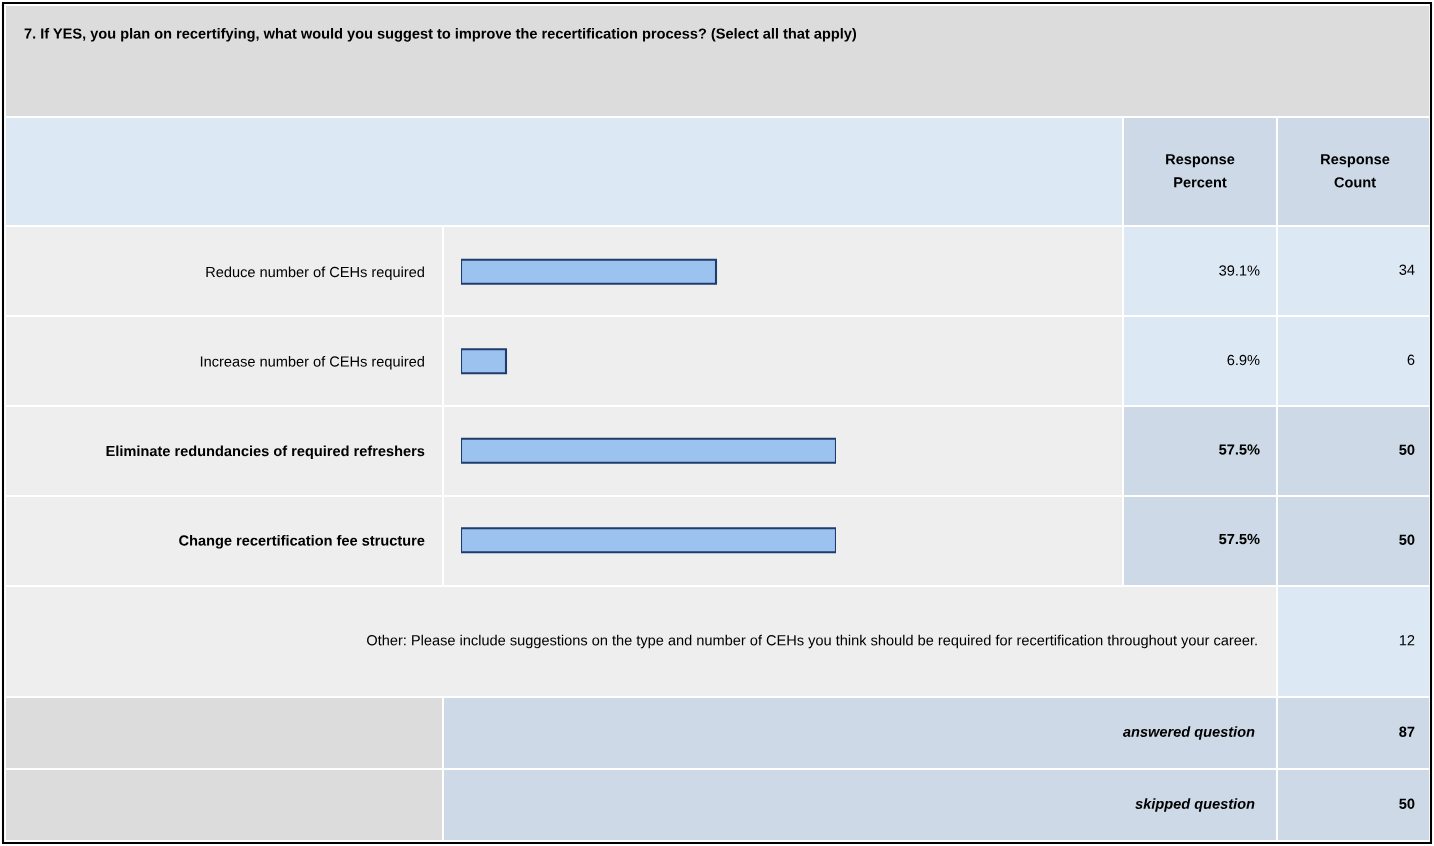  I want to click on text: Other: Please include suggestions on the type and number of CEHs you think should be required for recertification throughout your career., so click(812, 641).